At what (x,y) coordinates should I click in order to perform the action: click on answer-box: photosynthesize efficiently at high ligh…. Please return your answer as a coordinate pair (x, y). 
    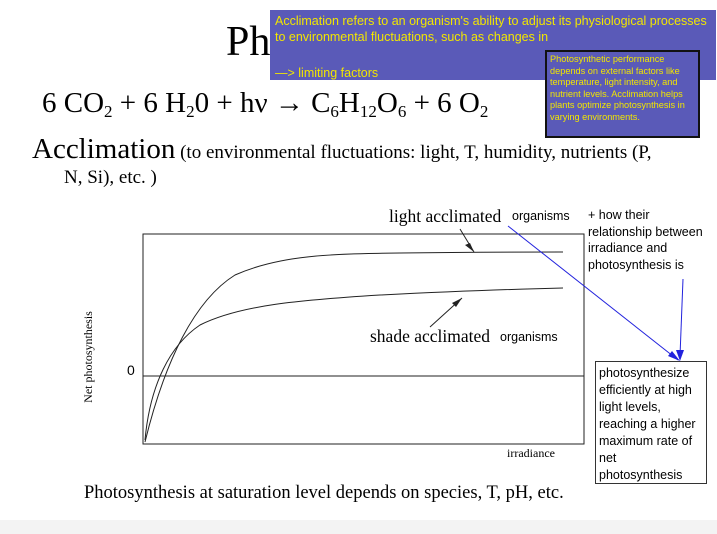
    Looking at the image, I should click on (651, 422).